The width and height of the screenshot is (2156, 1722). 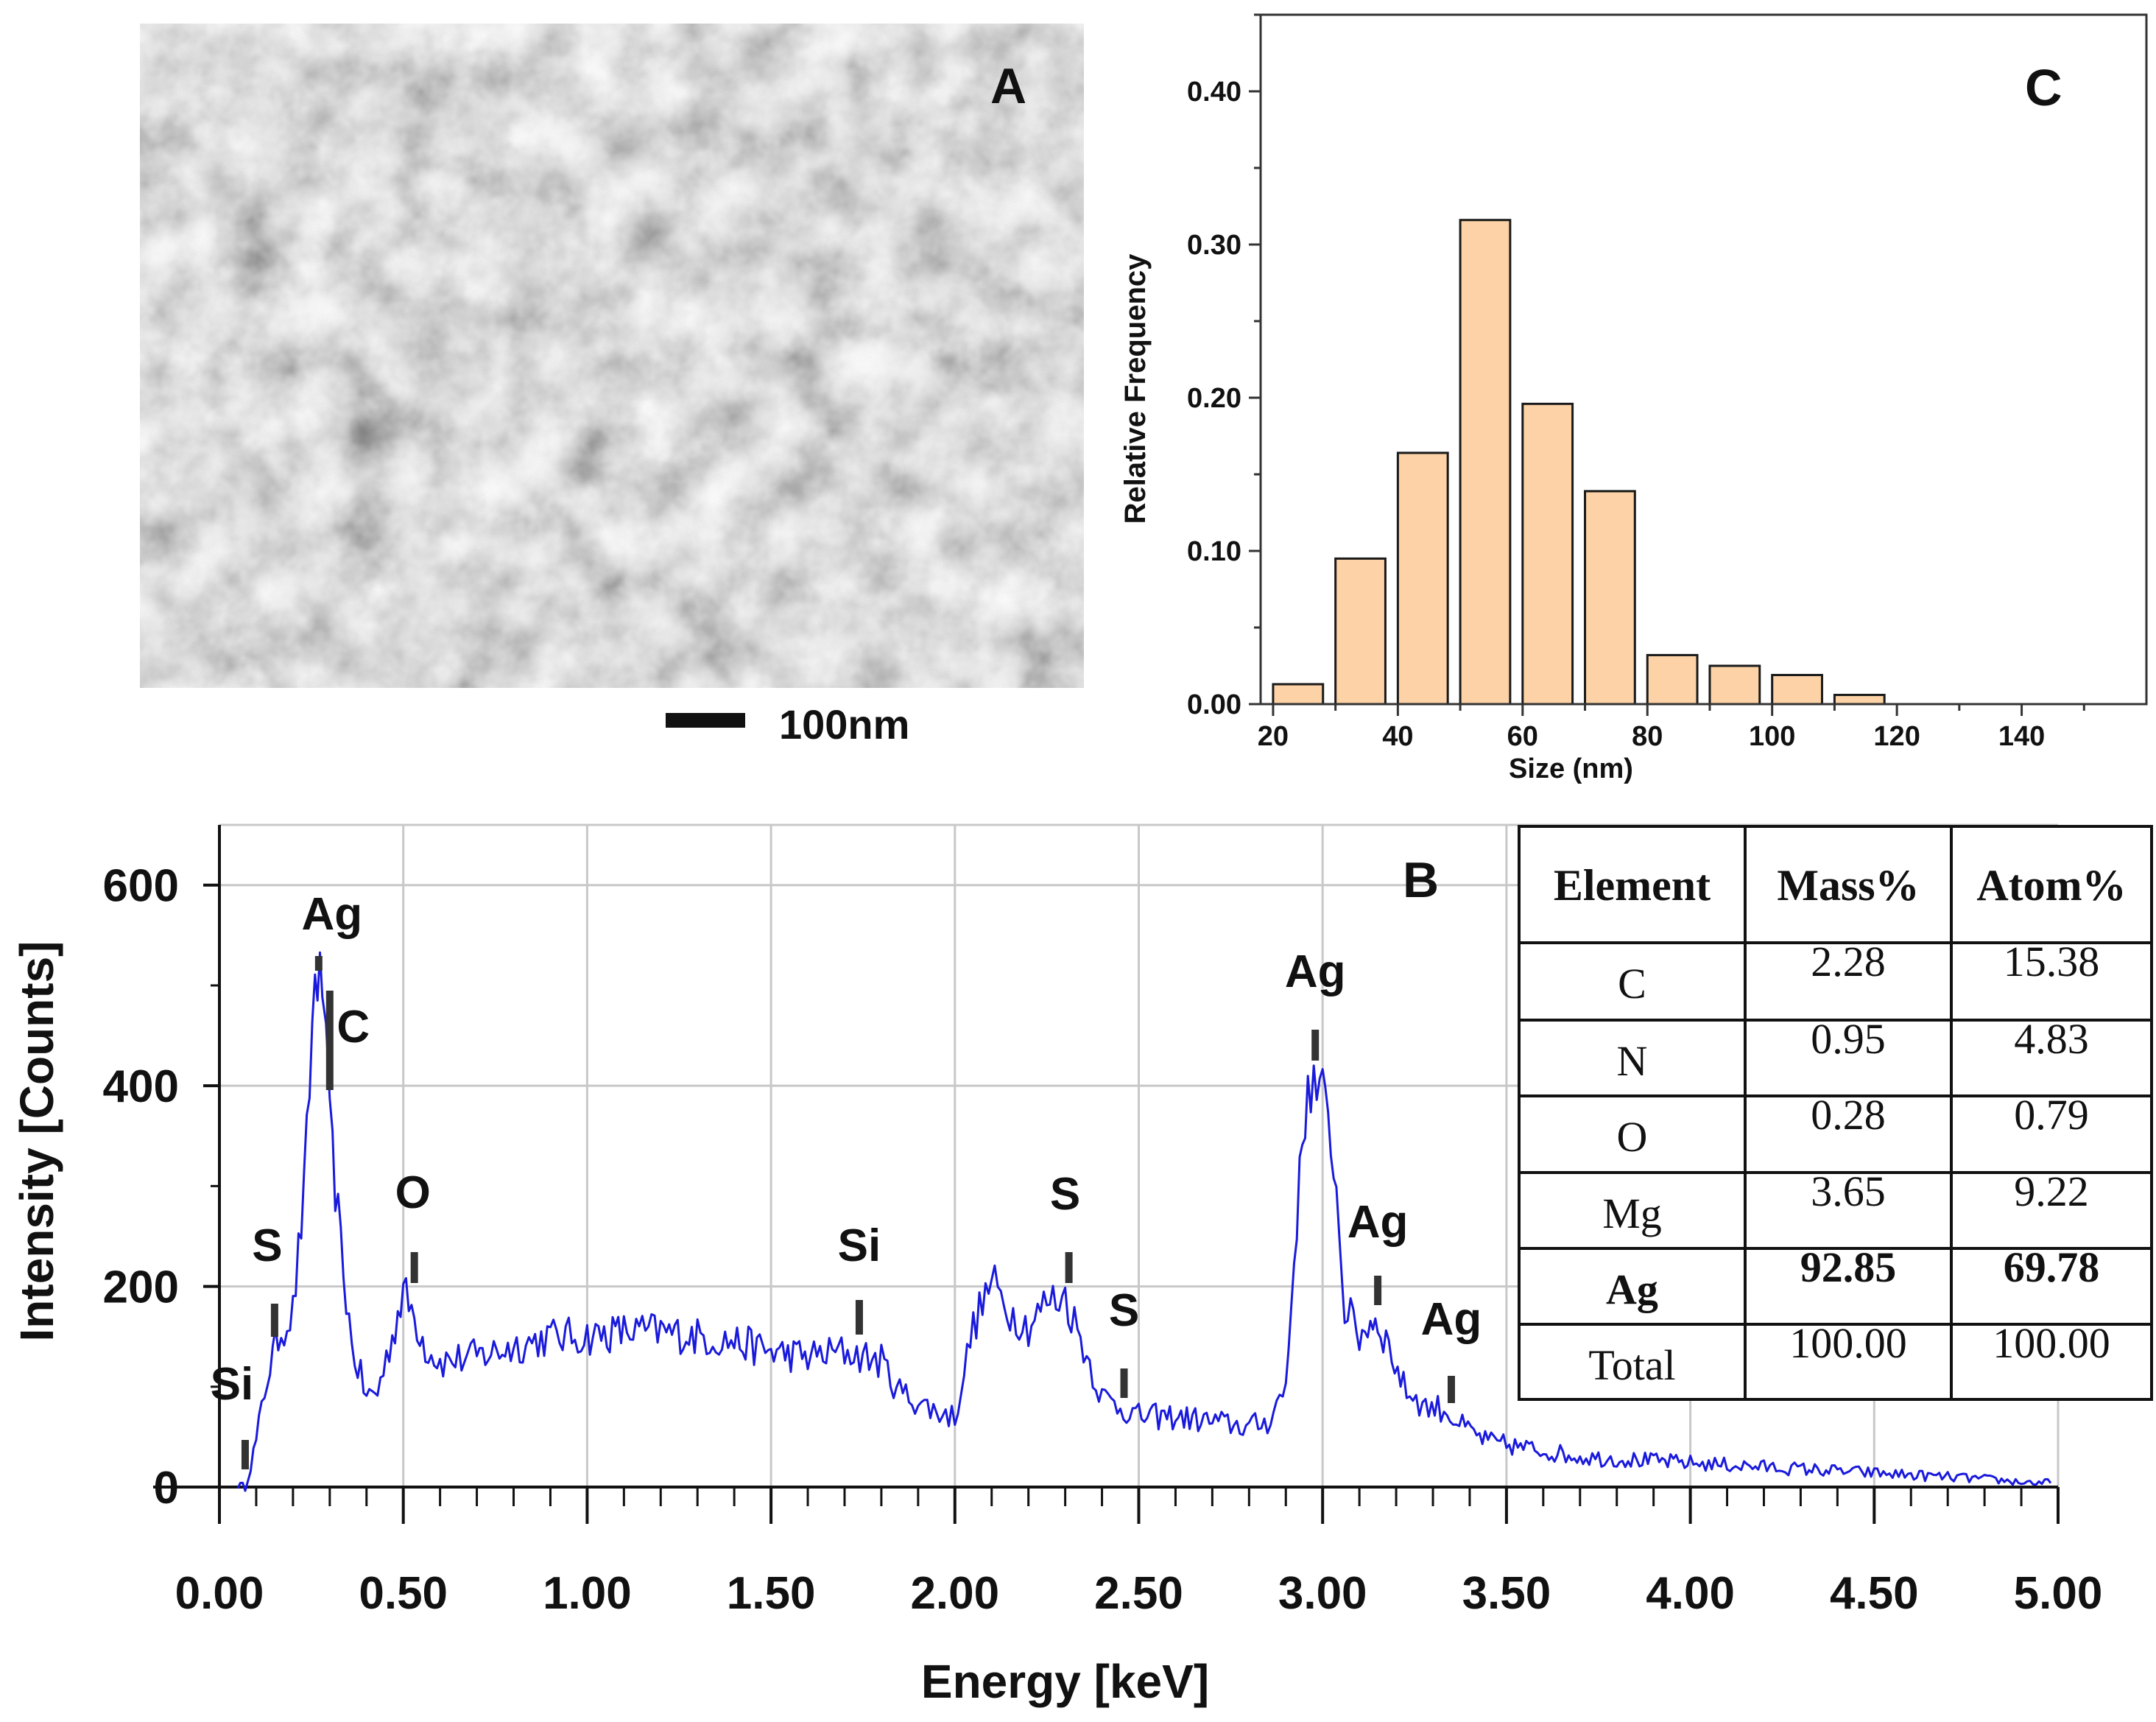 I want to click on table-cell: 9.22, so click(x=2051, y=1191).